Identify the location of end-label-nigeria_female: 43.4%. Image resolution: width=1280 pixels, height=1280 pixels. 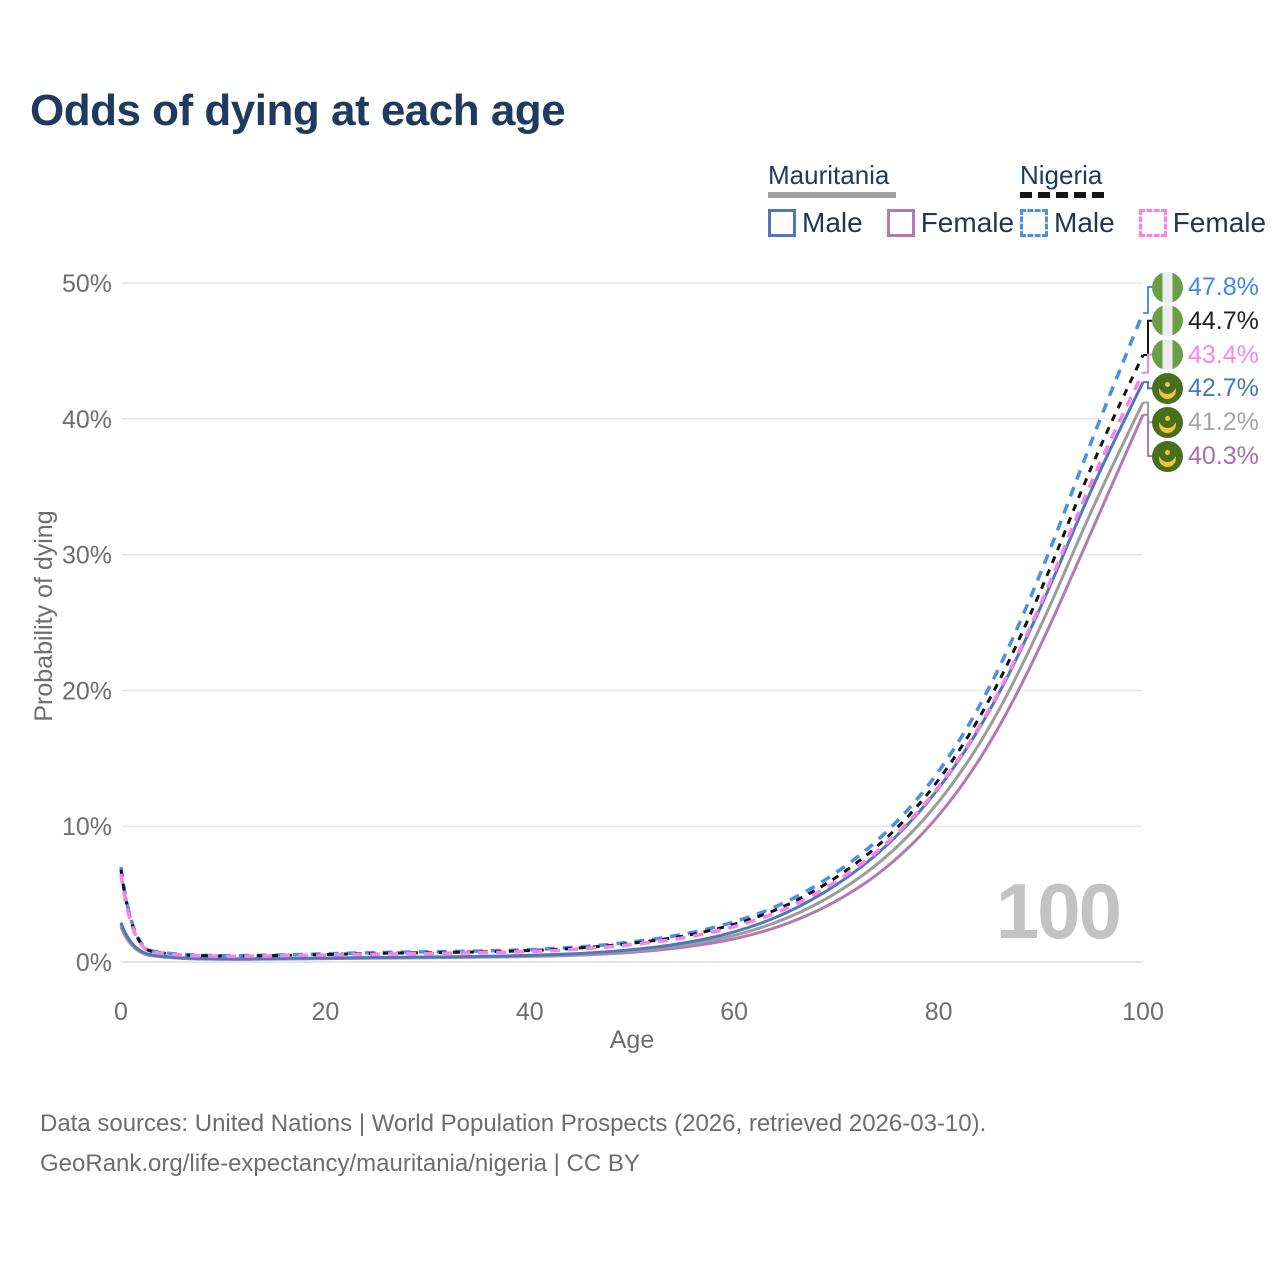
(1205, 355).